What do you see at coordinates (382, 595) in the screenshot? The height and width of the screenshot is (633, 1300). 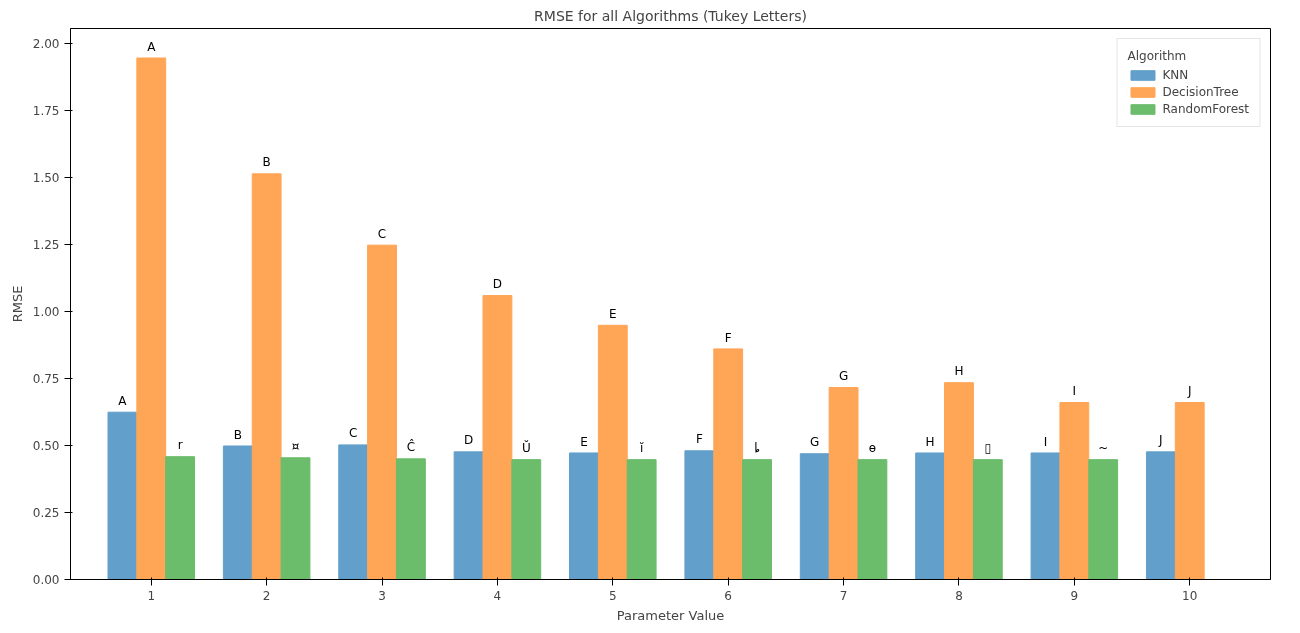 I see `x-tick-label: 3` at bounding box center [382, 595].